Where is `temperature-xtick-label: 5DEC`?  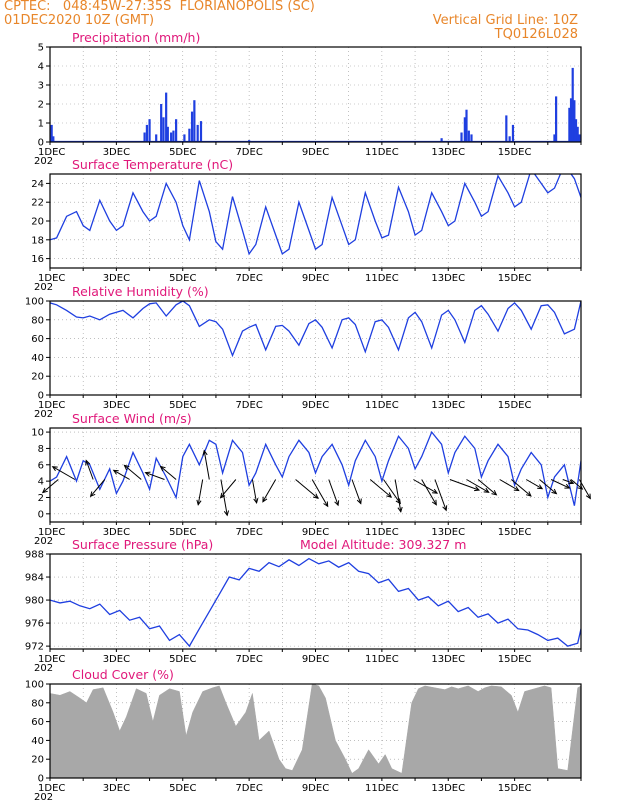 temperature-xtick-label: 5DEC is located at coordinates (182, 278).